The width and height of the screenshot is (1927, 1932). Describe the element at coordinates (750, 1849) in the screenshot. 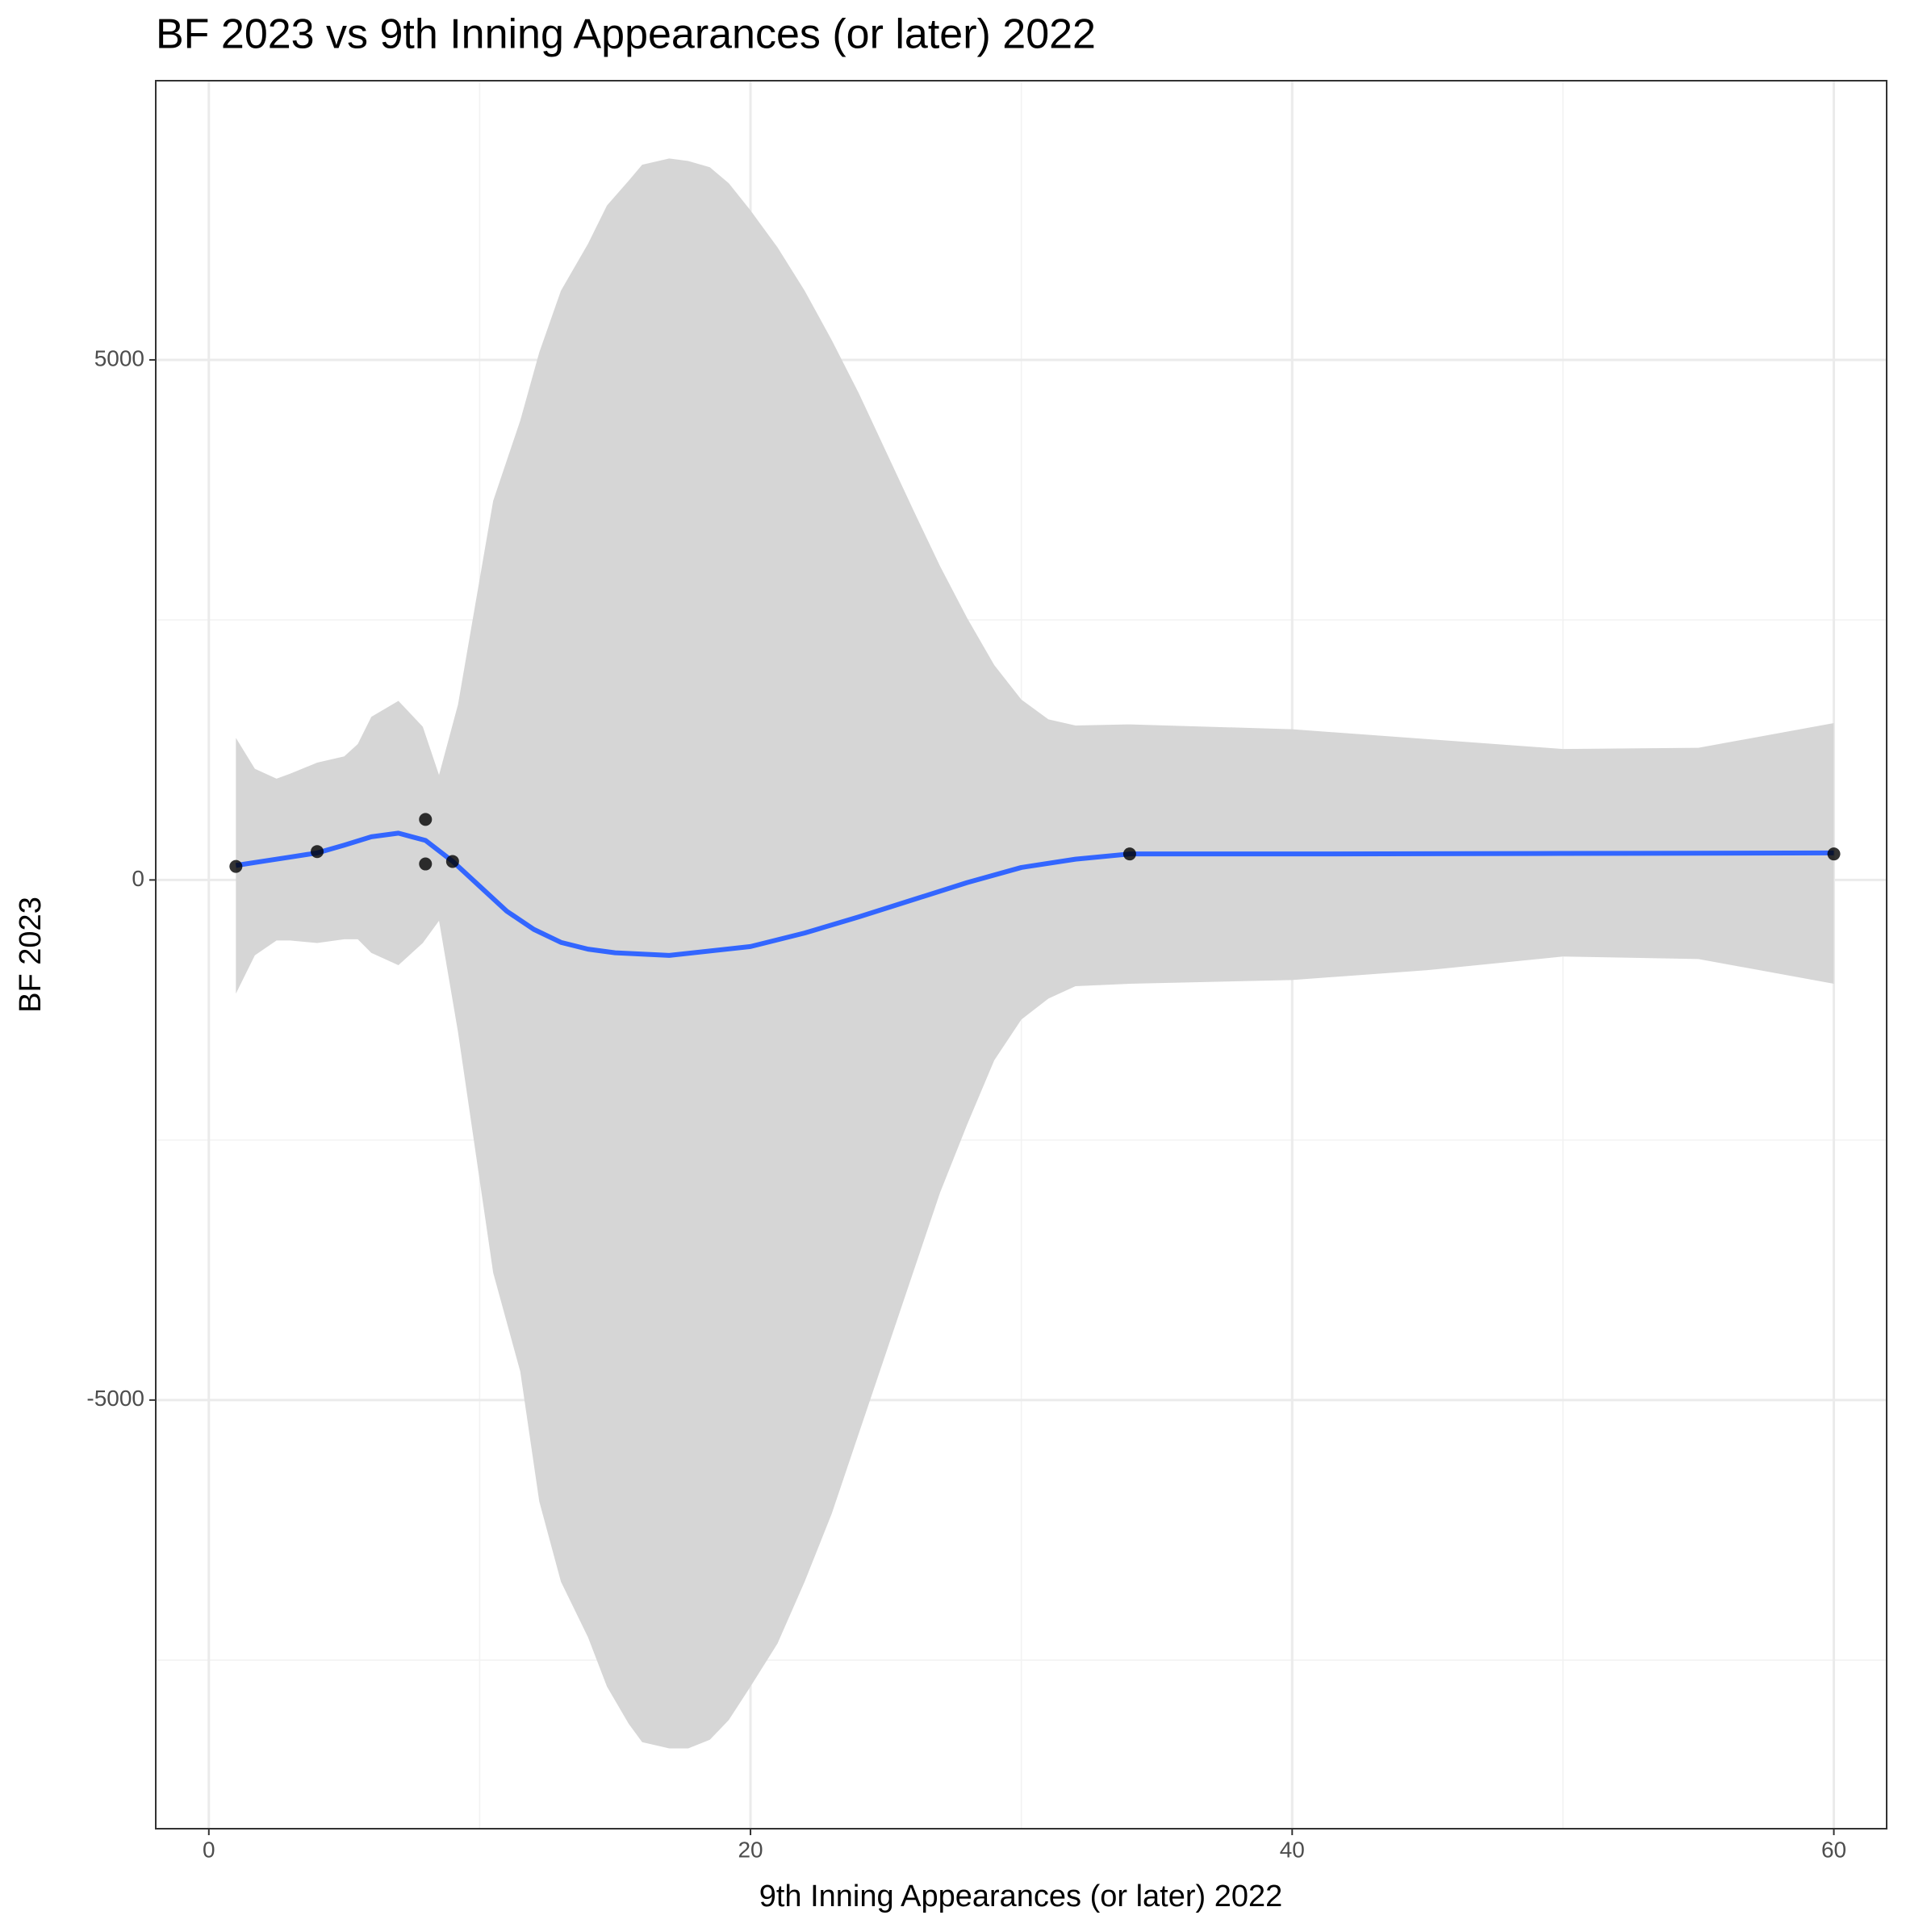

I see `x-tick-label: 20` at that location.